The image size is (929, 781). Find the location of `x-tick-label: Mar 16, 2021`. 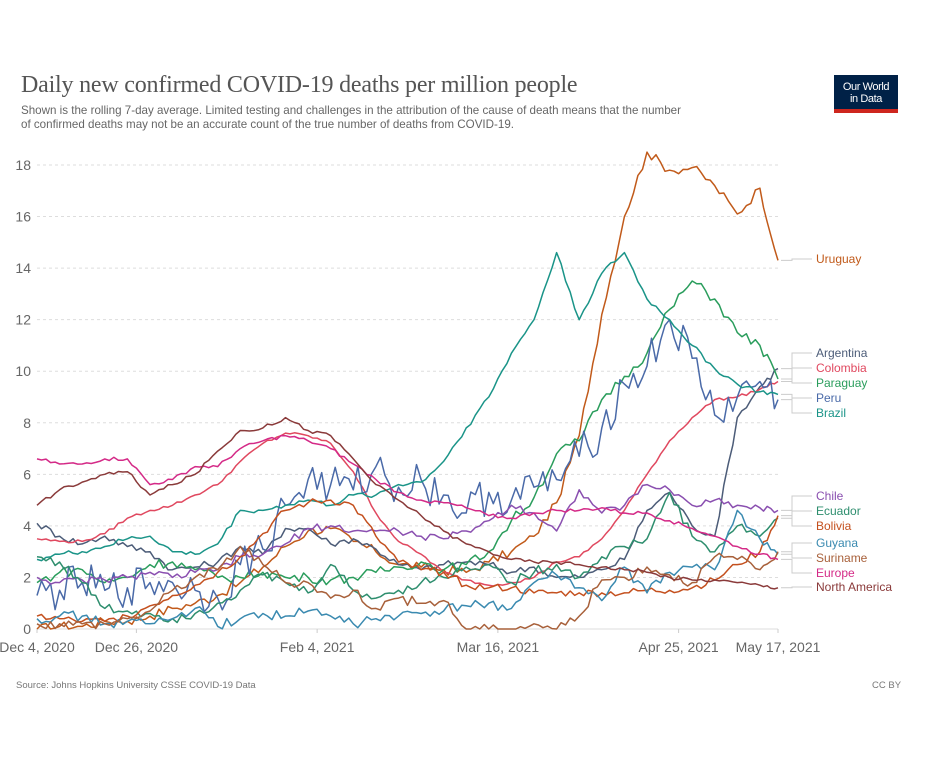

x-tick-label: Mar 16, 2021 is located at coordinates (498, 647).